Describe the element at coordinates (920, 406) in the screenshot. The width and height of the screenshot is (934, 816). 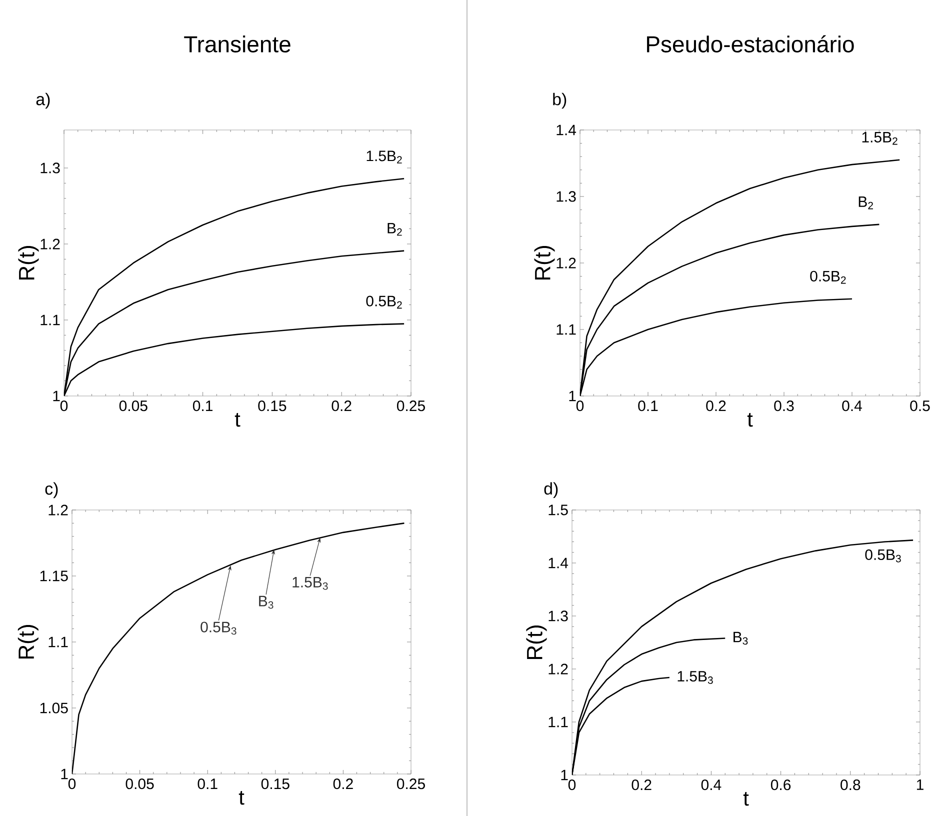
I see `x-tick-label: 0.5` at that location.